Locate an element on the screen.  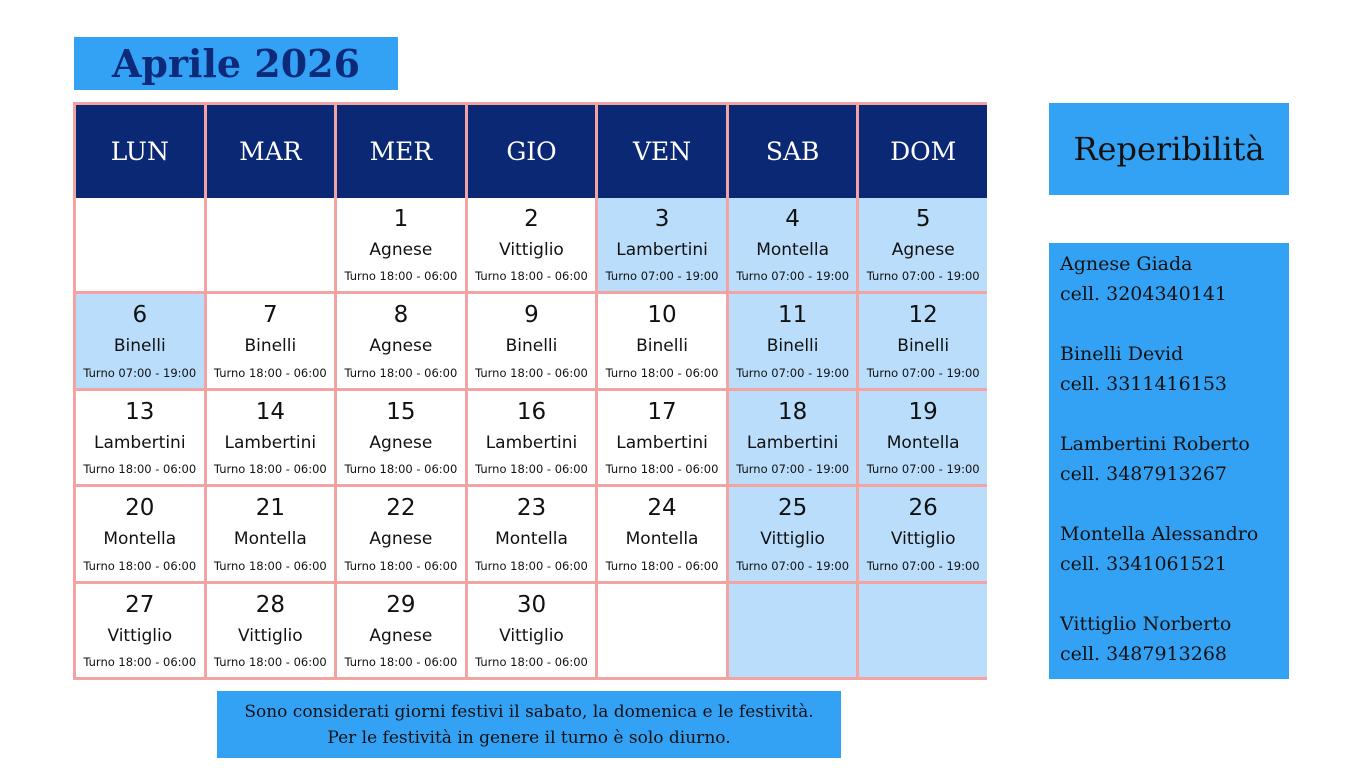
day-cell: 21 Montella Turno 18:00 - 06:00 is located at coordinates (270, 534).